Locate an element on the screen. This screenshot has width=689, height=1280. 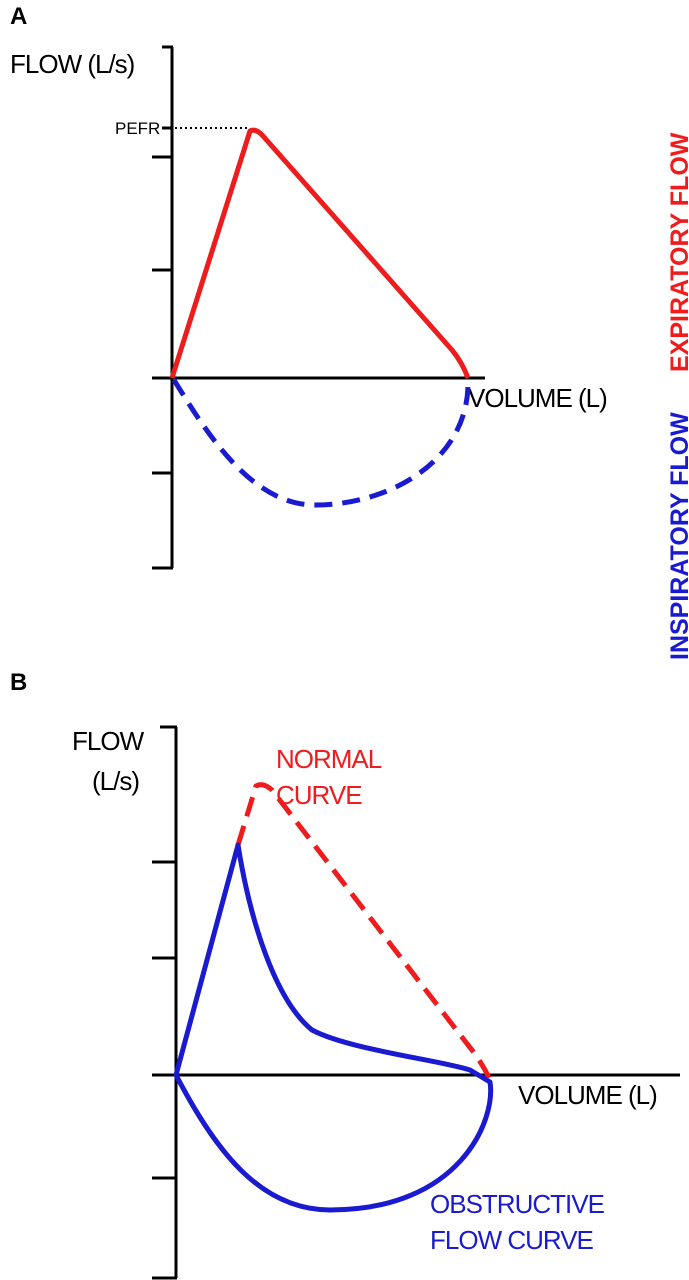
y-axis-label: (L/s) is located at coordinates (115, 781).